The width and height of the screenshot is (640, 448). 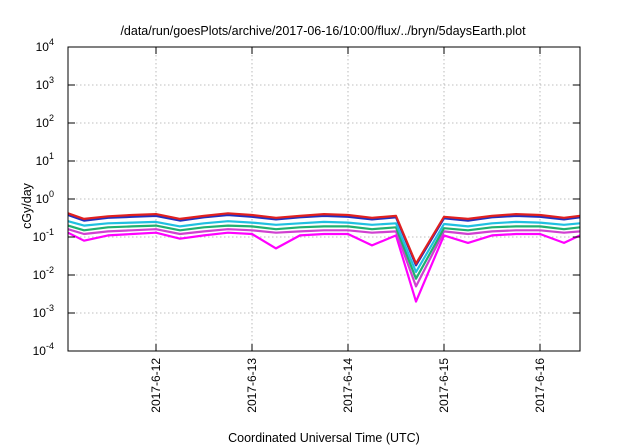 I want to click on y-tick-label: 10⁻¹, so click(x=43, y=235).